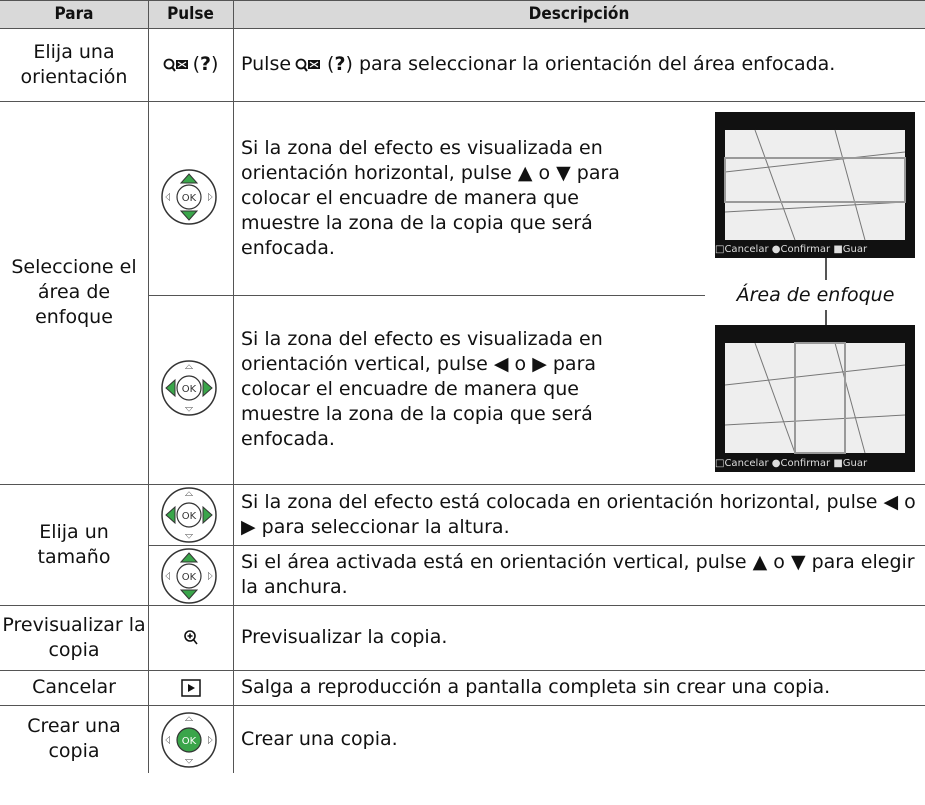 The height and width of the screenshot is (805, 925). I want to click on para-cell: Elija una orientación, so click(74, 64).